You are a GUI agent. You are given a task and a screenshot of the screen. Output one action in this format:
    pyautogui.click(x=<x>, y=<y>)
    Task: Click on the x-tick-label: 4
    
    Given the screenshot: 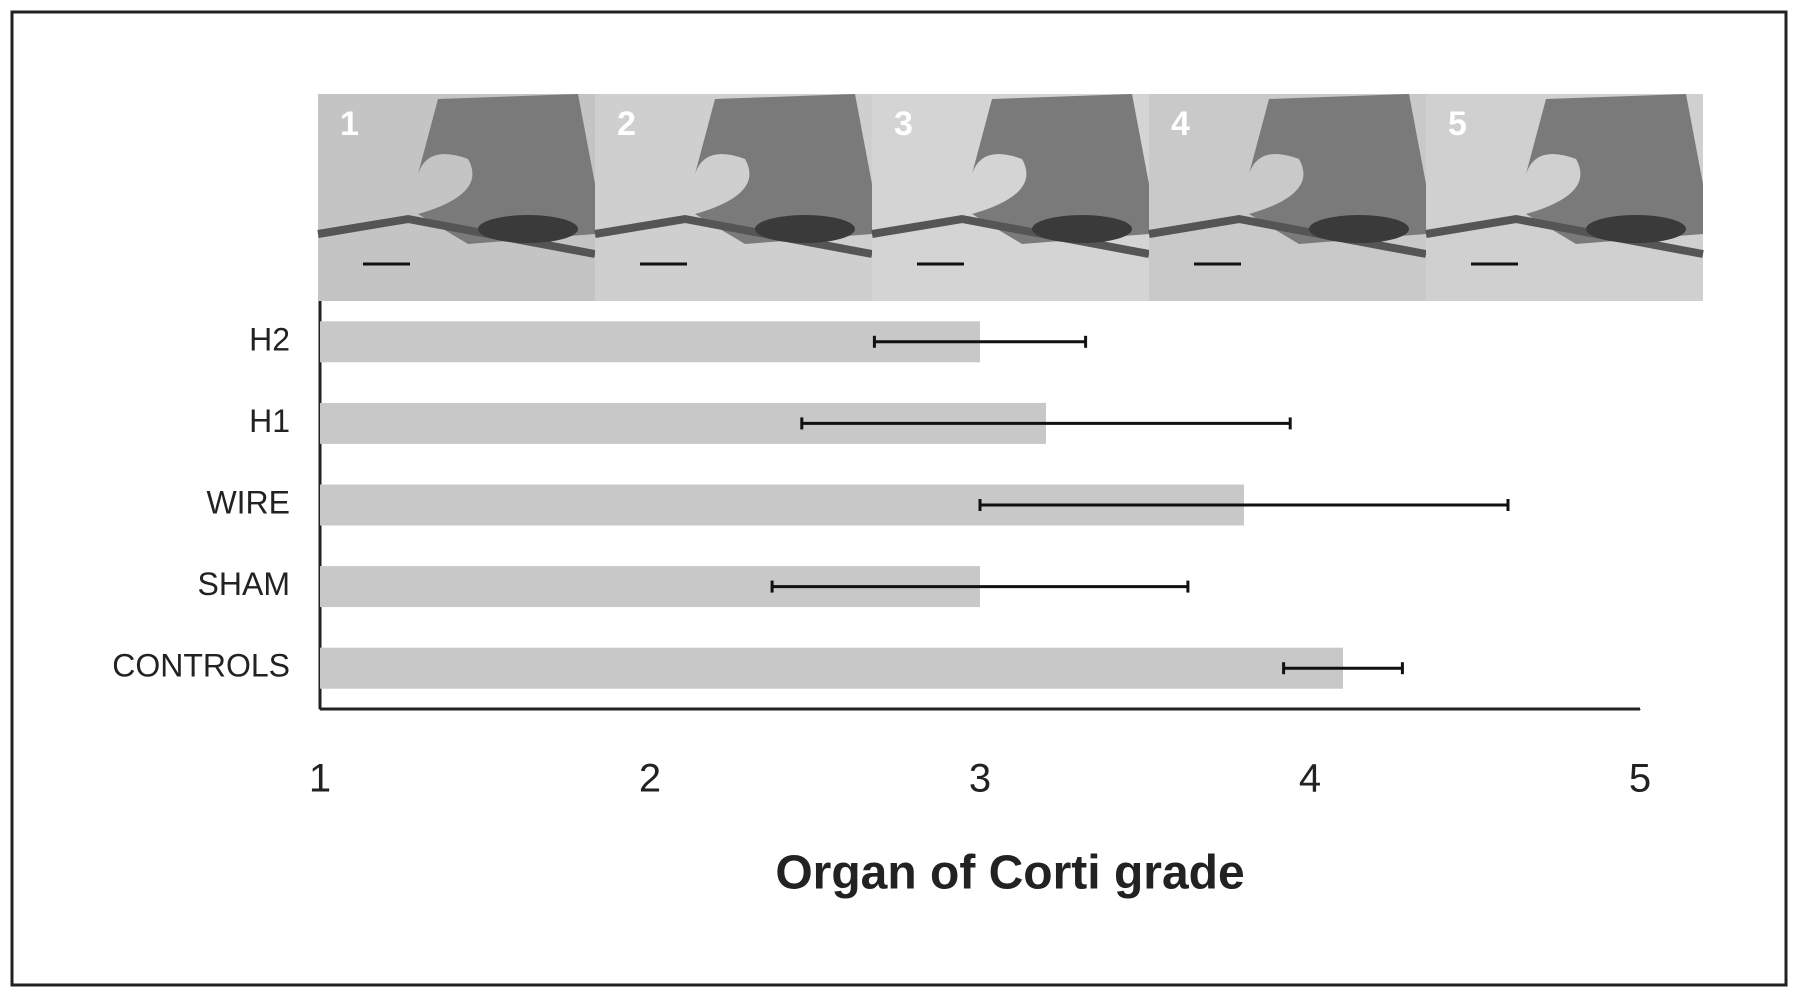 What is the action you would take?
    pyautogui.click(x=1310, y=779)
    